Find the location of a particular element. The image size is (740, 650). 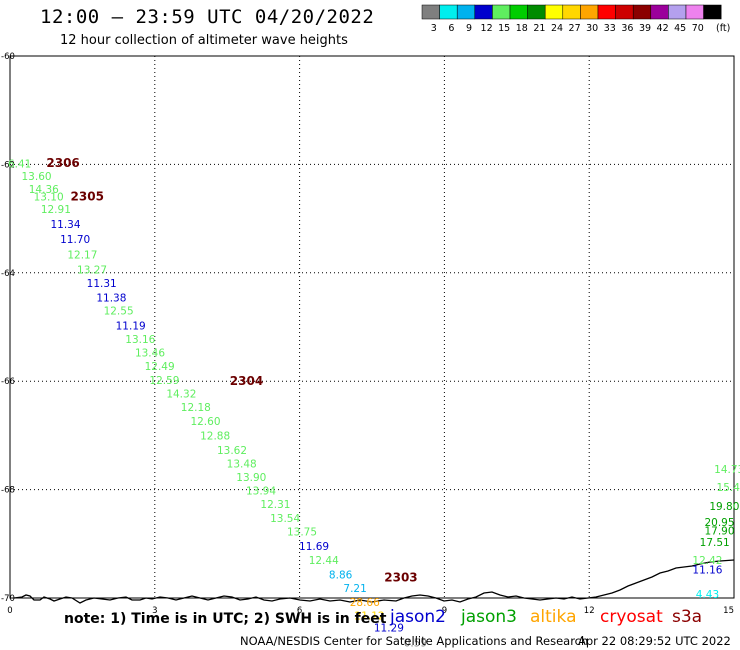

wave-height-label: 11.31 is located at coordinates (102, 284).